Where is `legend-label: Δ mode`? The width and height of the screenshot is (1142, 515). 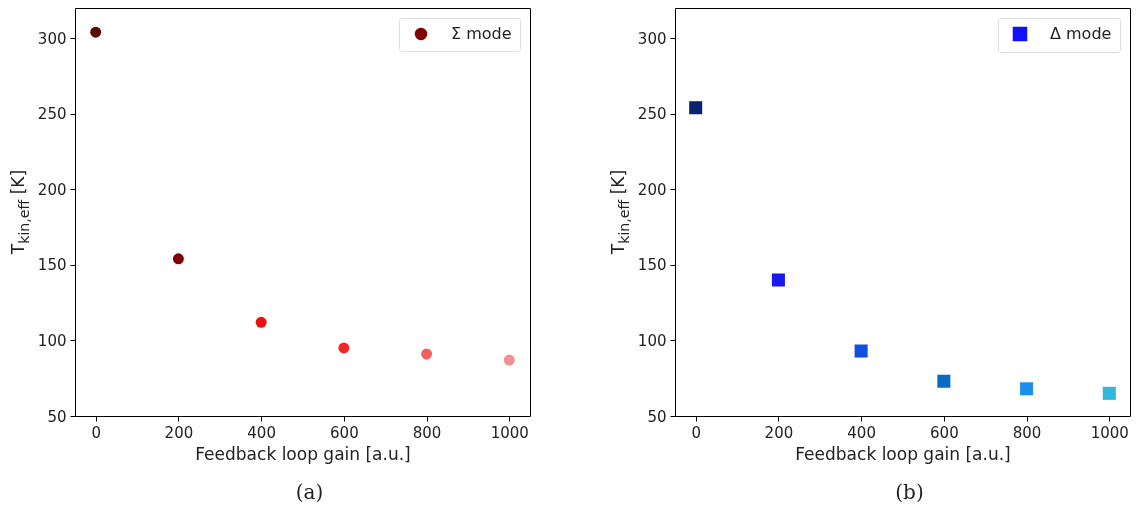
legend-label: Δ mode is located at coordinates (1081, 33).